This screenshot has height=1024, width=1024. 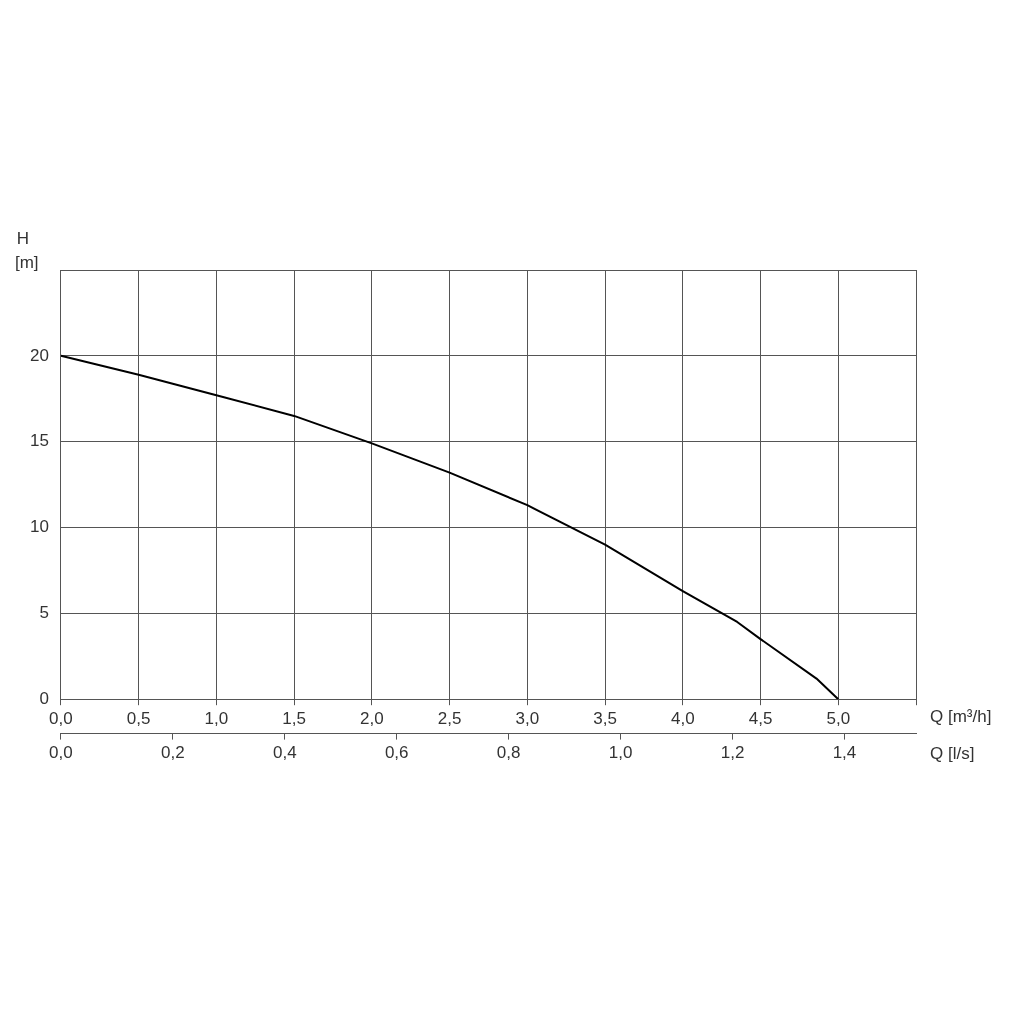 What do you see at coordinates (26, 250) in the screenshot?
I see `y-axis-title: H [m]` at bounding box center [26, 250].